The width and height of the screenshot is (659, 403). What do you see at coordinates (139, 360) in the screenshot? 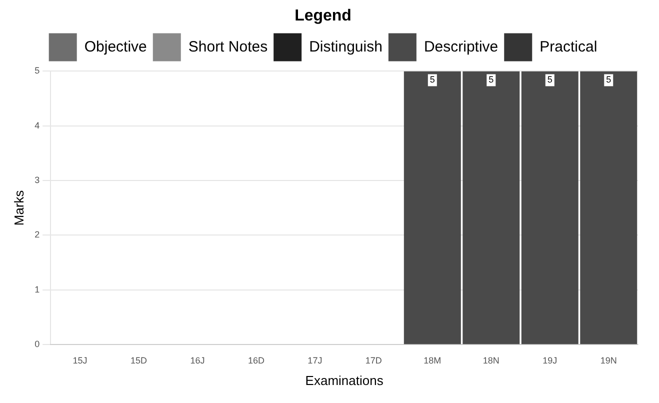
I see `x-tick-label: 15D` at bounding box center [139, 360].